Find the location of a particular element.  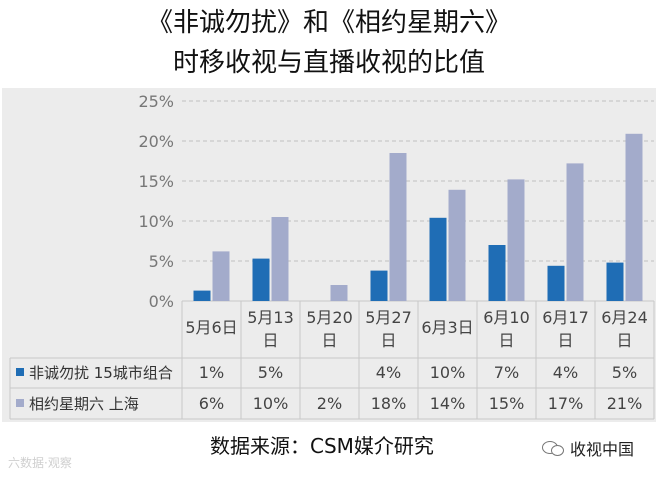

legend-label-series1: 非诚勿扰 15城市组合 is located at coordinates (101, 373).